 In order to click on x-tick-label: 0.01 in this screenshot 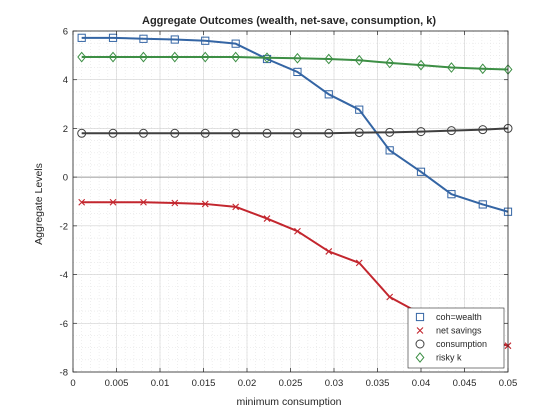, I will do `click(160, 383)`.